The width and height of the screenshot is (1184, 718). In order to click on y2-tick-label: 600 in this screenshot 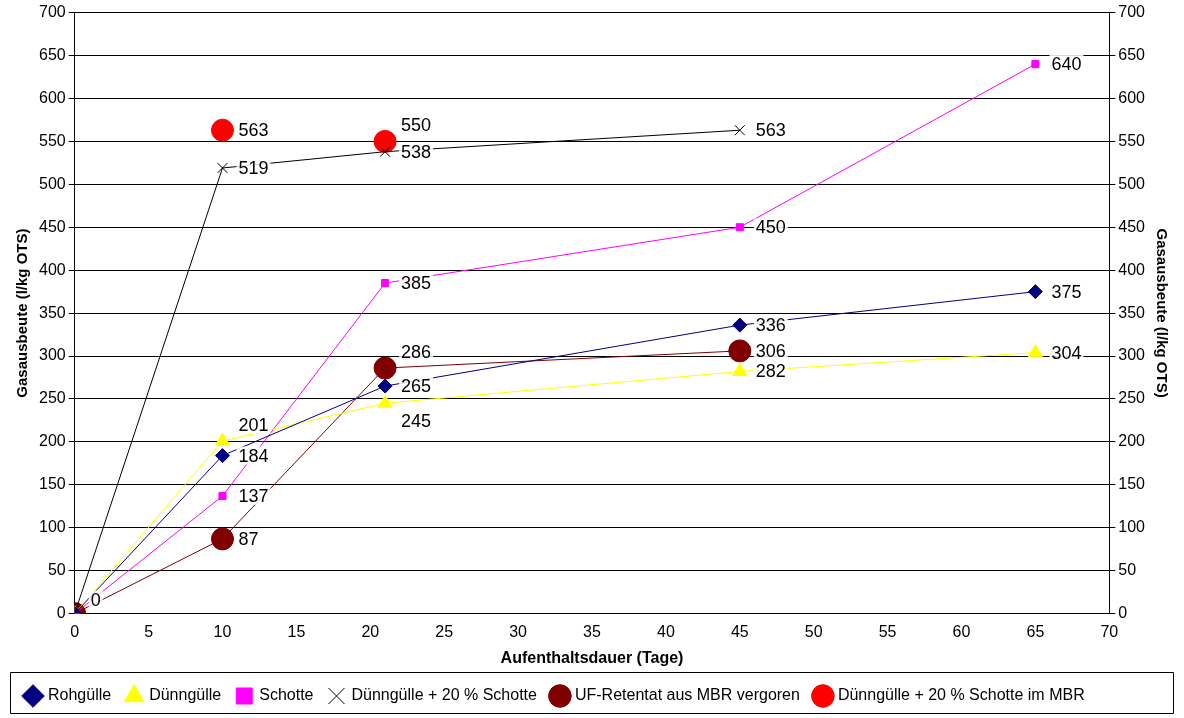, I will do `click(1132, 97)`.